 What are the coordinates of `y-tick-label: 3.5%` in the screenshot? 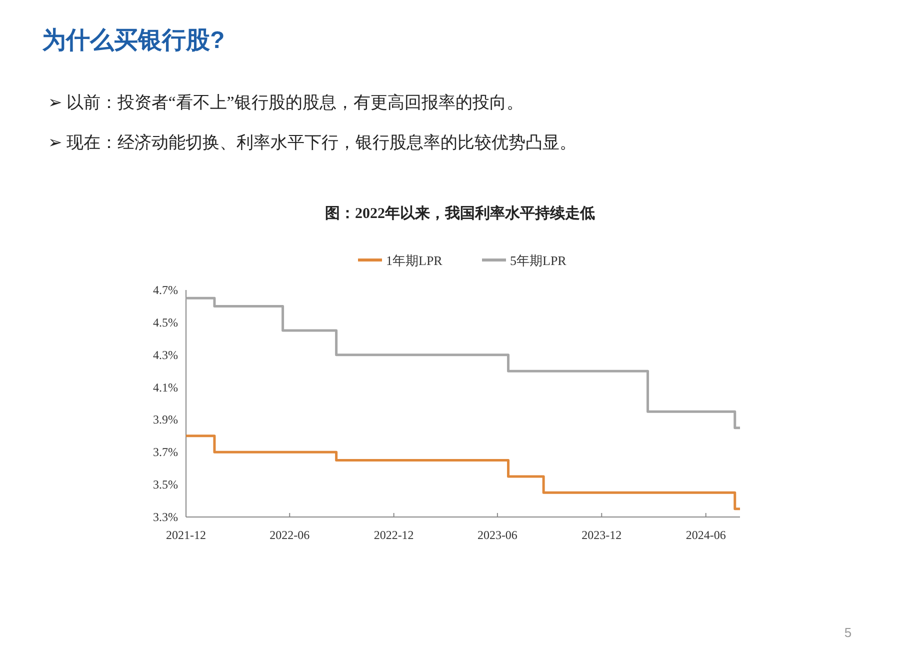 It's located at (165, 485).